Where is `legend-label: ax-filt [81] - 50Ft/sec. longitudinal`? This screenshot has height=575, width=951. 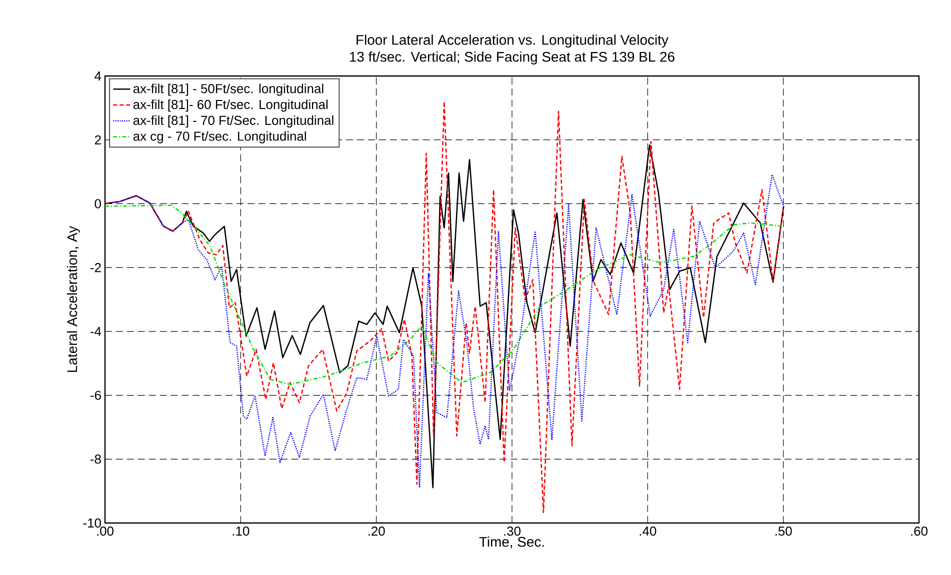 legend-label: ax-filt [81] - 50Ft/sec. longitudinal is located at coordinates (228, 90).